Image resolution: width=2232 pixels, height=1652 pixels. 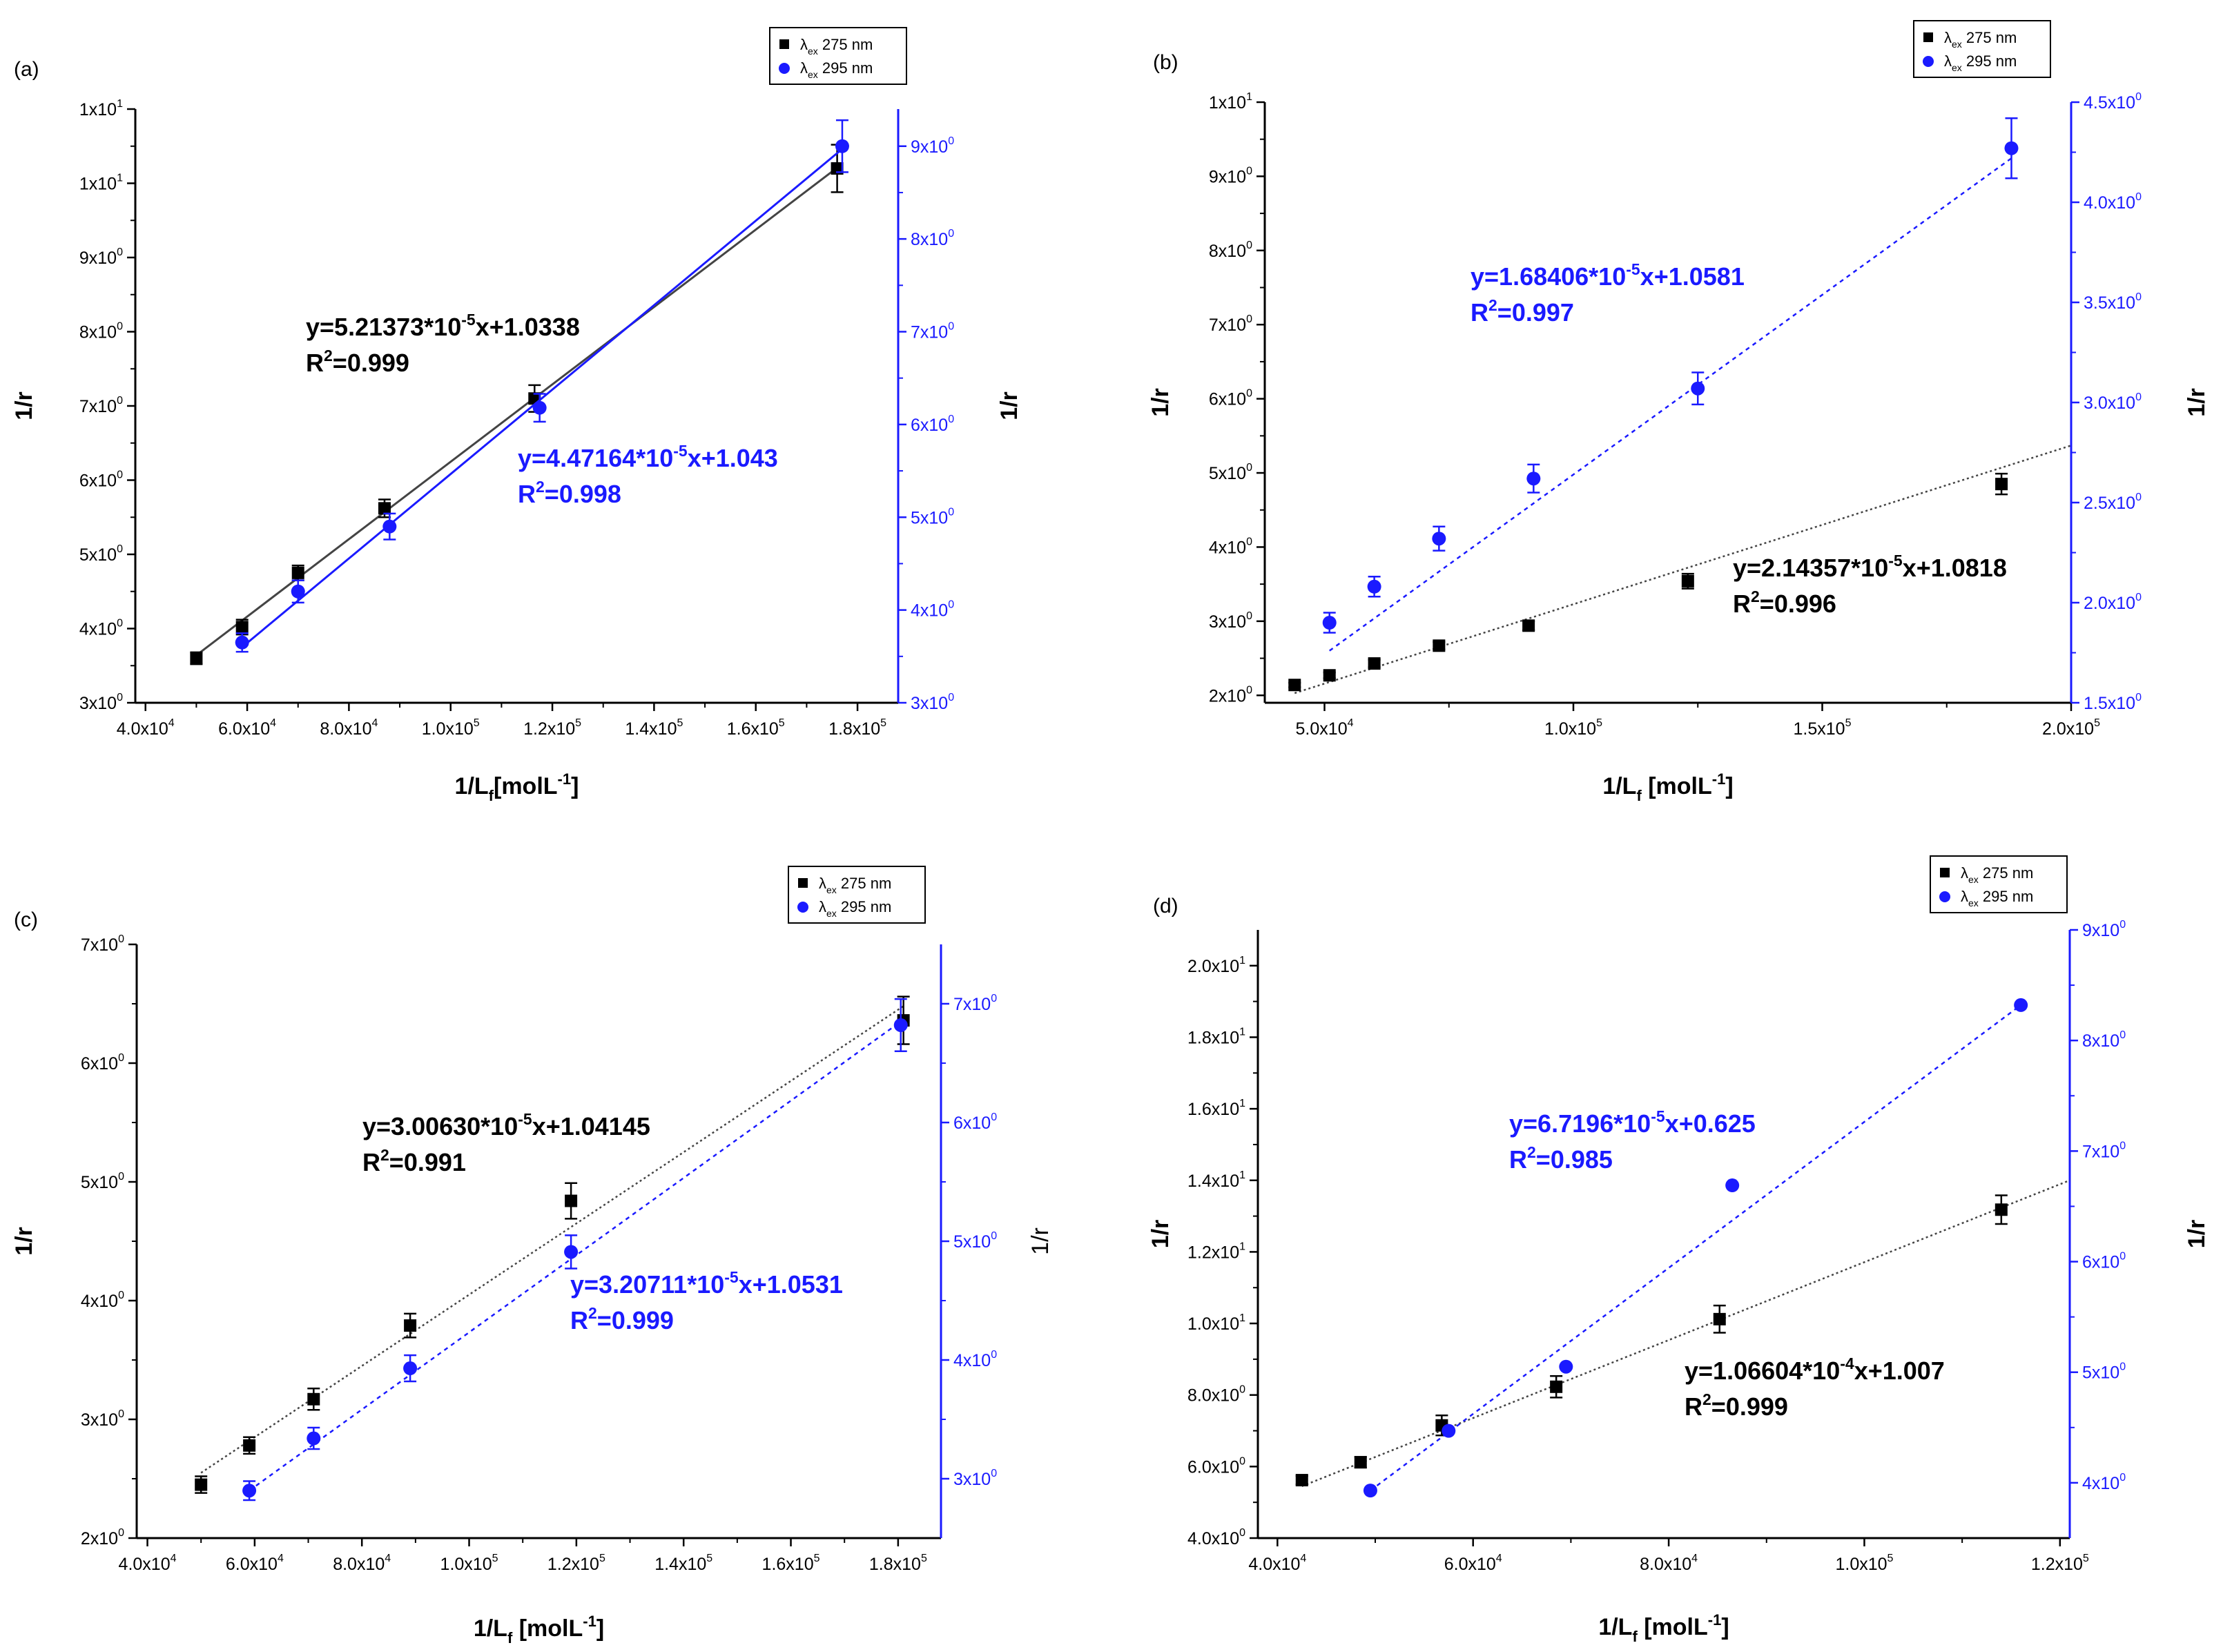 I want to click on y-left-tick-label: 5x100, so click(x=102, y=1181).